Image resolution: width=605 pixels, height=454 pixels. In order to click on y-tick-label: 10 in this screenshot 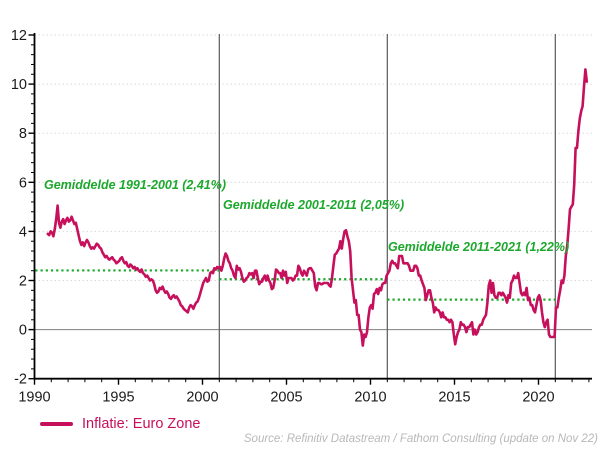, I will do `click(19, 85)`.